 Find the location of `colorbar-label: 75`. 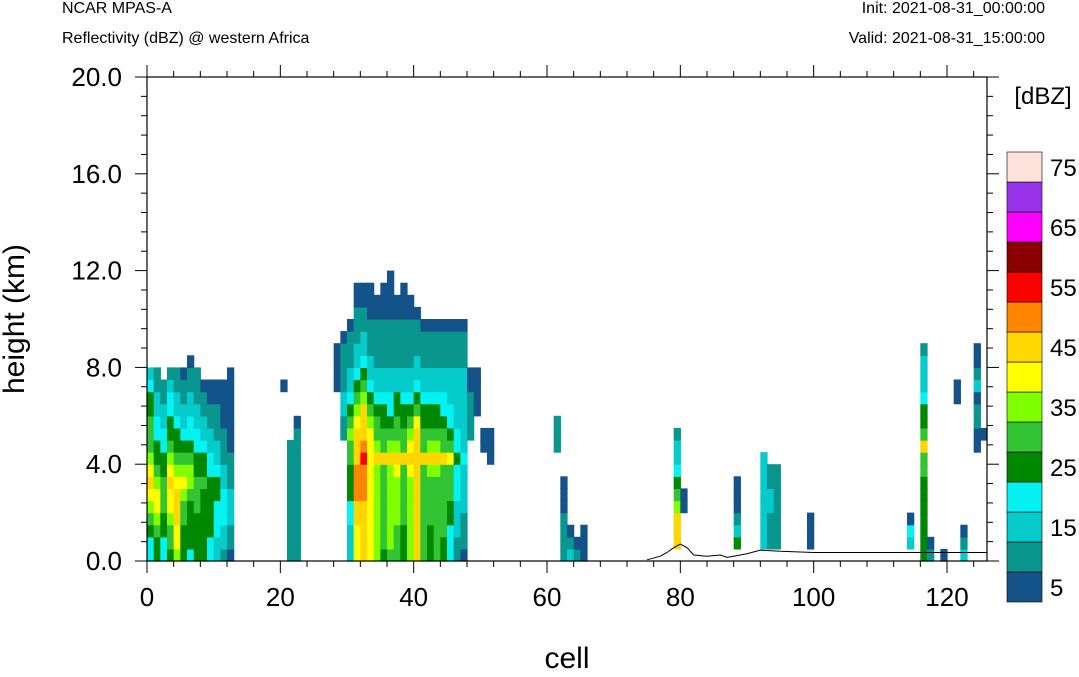

colorbar-label: 75 is located at coordinates (1063, 168).